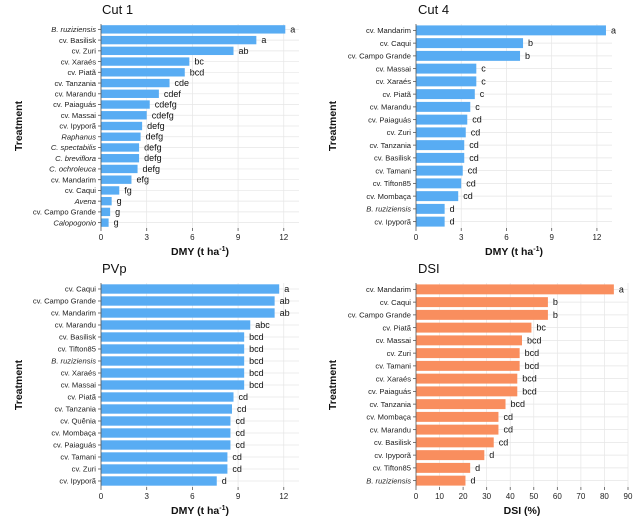 The image size is (643, 520). I want to click on x-axis-label-end: ), so click(541, 252).